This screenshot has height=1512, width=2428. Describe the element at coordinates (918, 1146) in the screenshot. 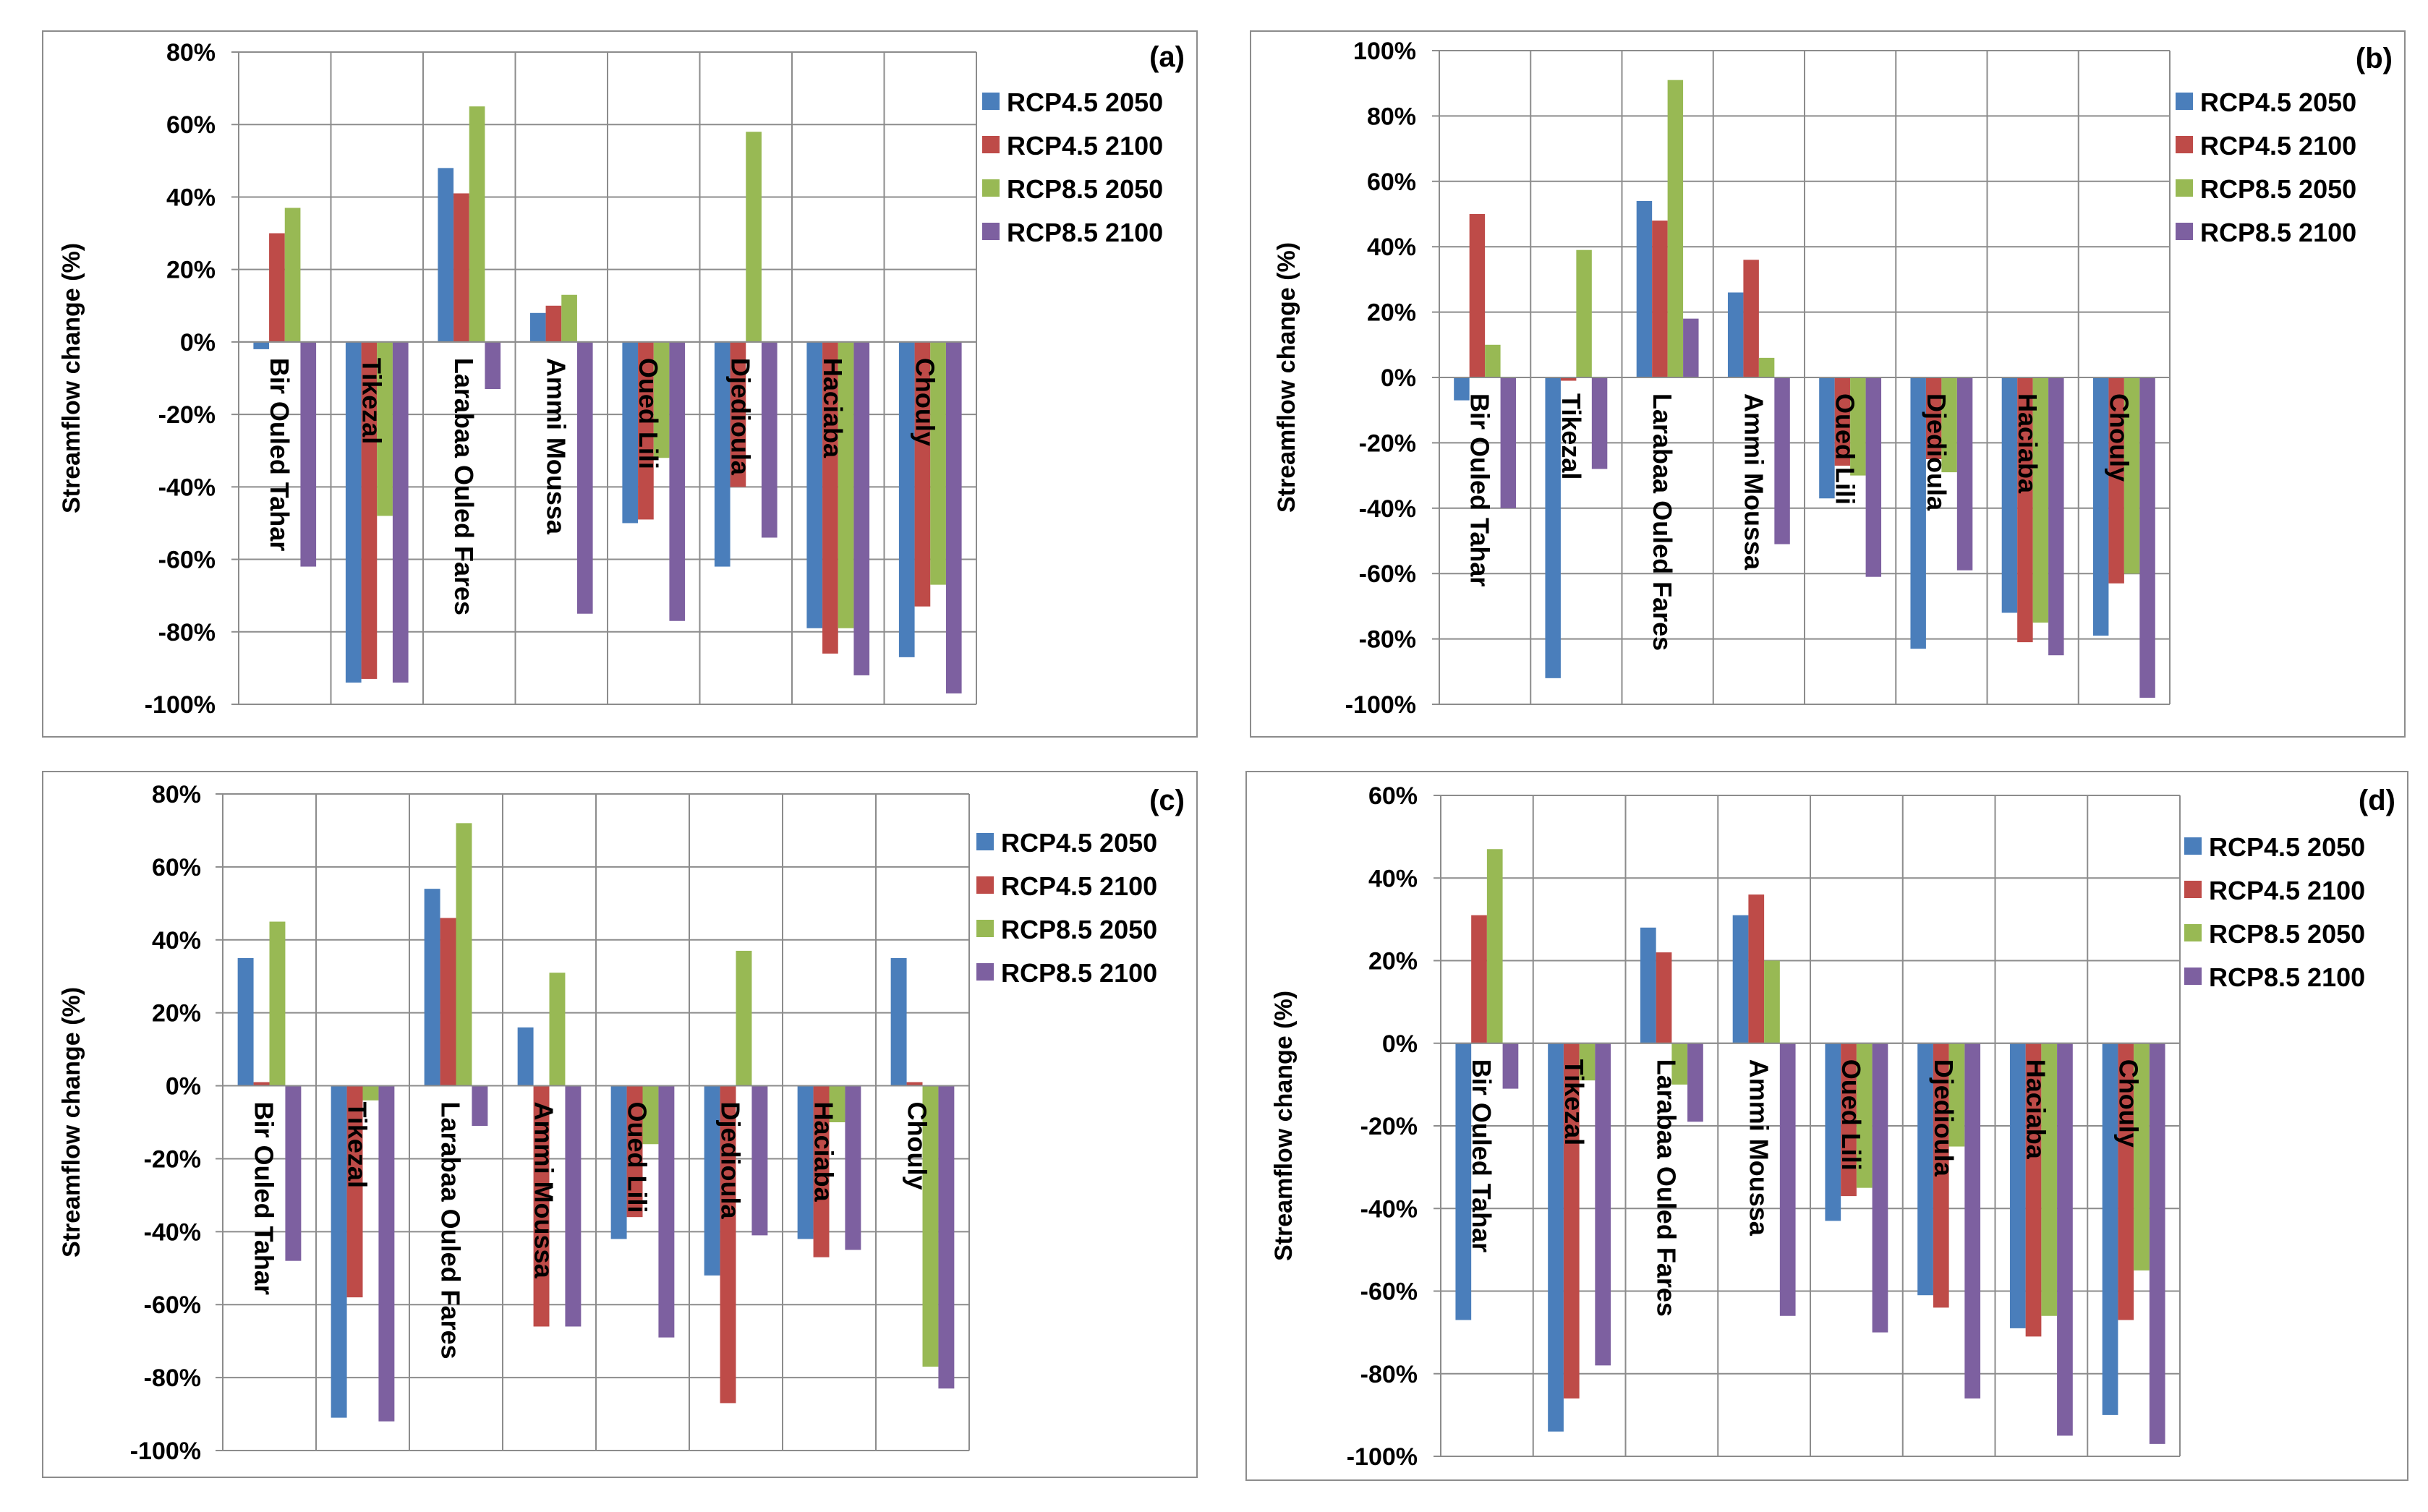

I see `category-label-chouly: Chouly` at that location.